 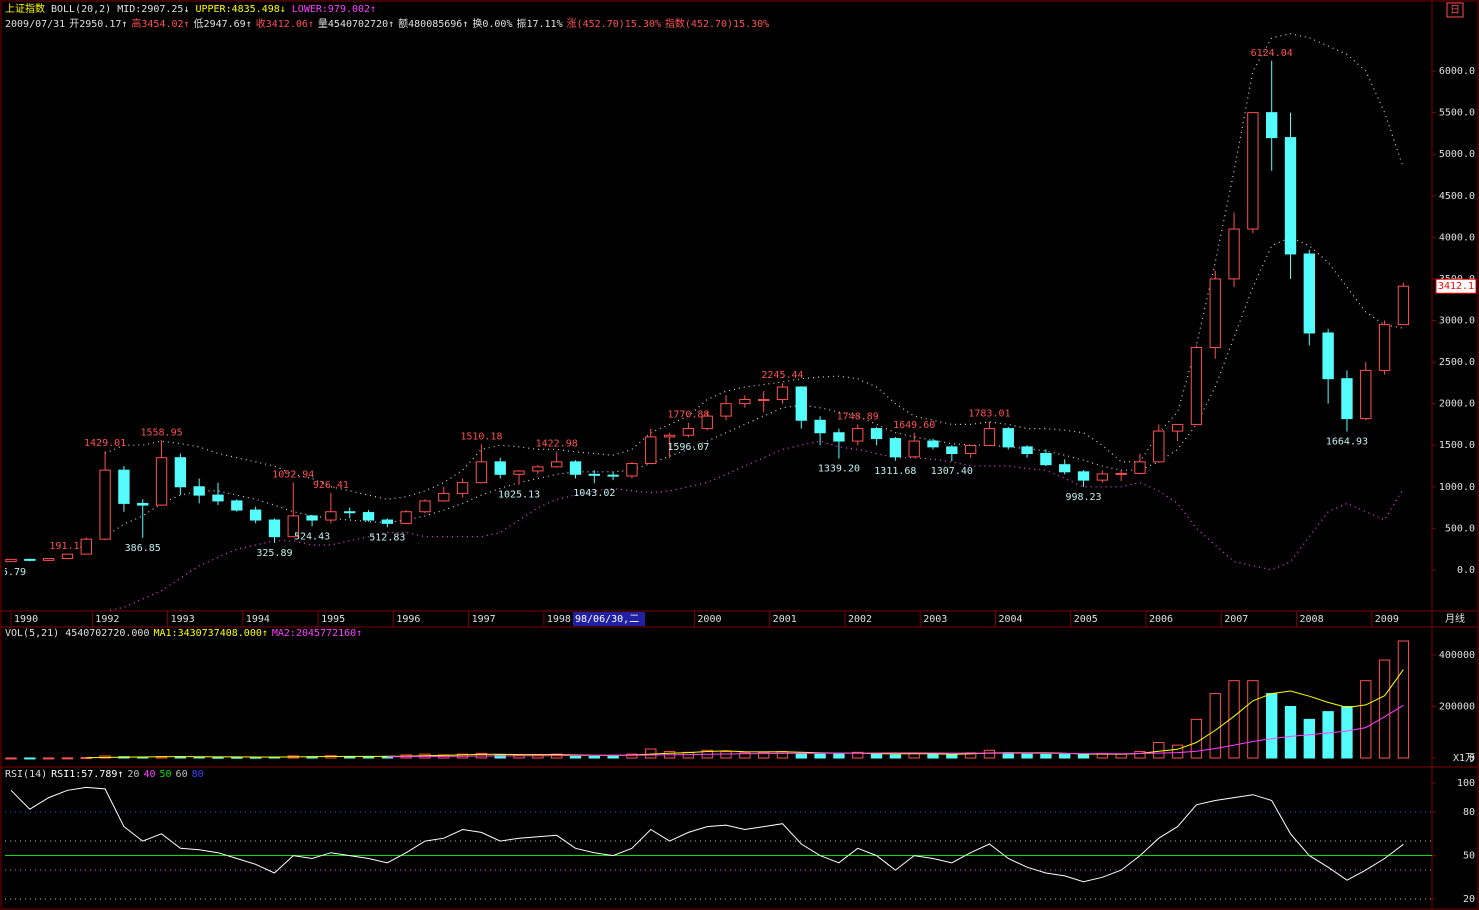 I want to click on x-tick-label: 2009, so click(x=1387, y=619).